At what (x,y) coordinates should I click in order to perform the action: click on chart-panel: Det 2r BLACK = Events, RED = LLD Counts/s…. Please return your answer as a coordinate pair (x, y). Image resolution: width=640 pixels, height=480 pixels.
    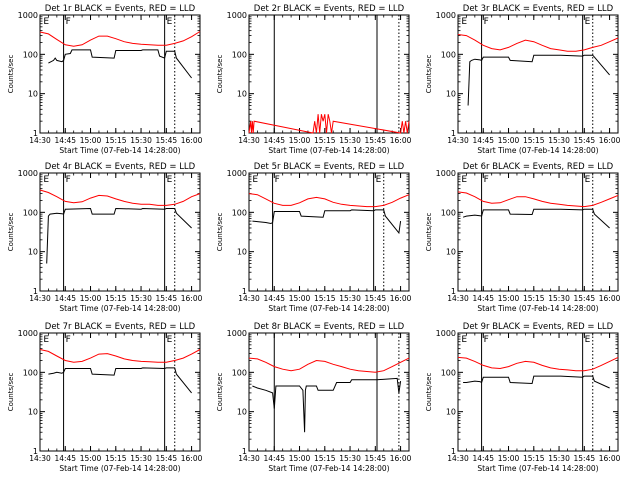
    Looking at the image, I should click on (314, 79).